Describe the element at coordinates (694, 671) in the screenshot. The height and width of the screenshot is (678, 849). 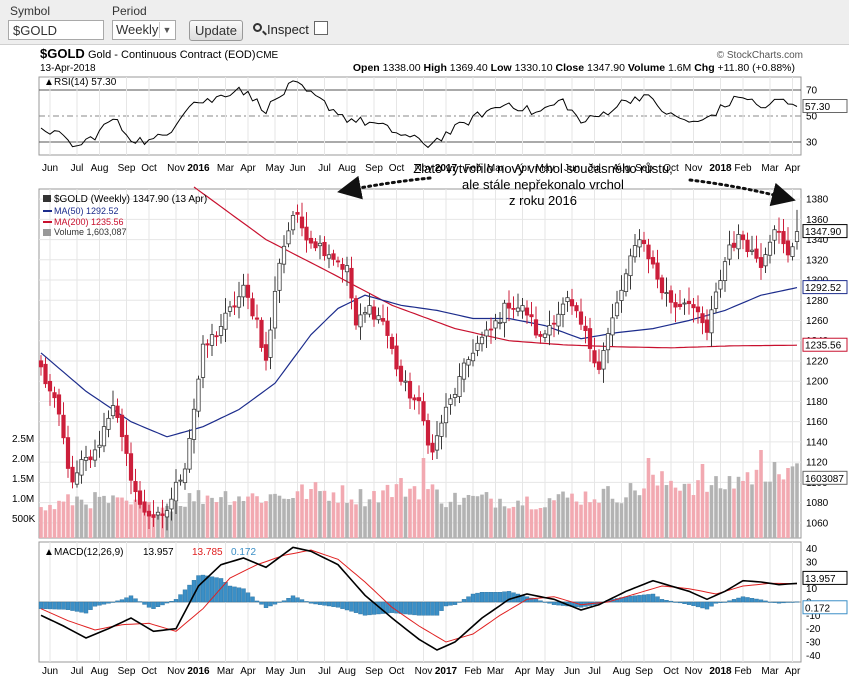
I see `x-axis-label-bottom: Nov` at that location.